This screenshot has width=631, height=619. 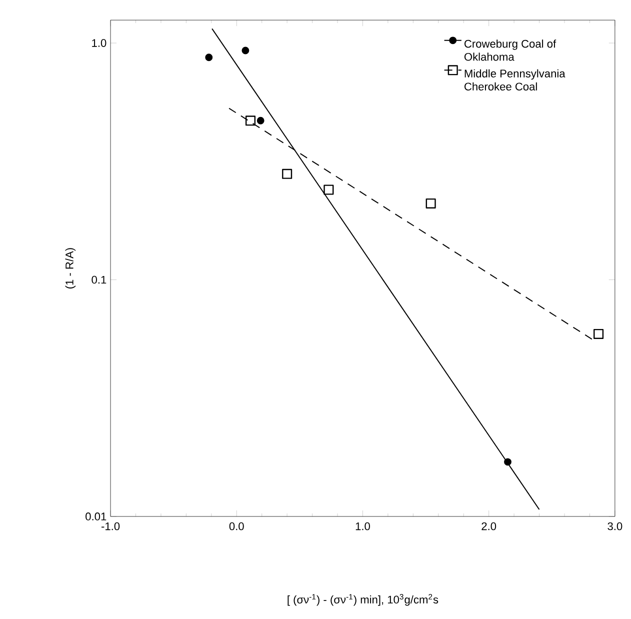 I want to click on legend-label: Croweburg Coal of Oklahoma, so click(x=510, y=50).